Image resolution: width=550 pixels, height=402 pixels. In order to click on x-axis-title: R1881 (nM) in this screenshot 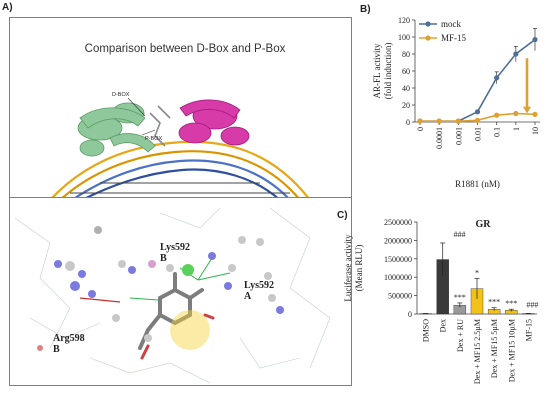, I will do `click(477, 184)`.